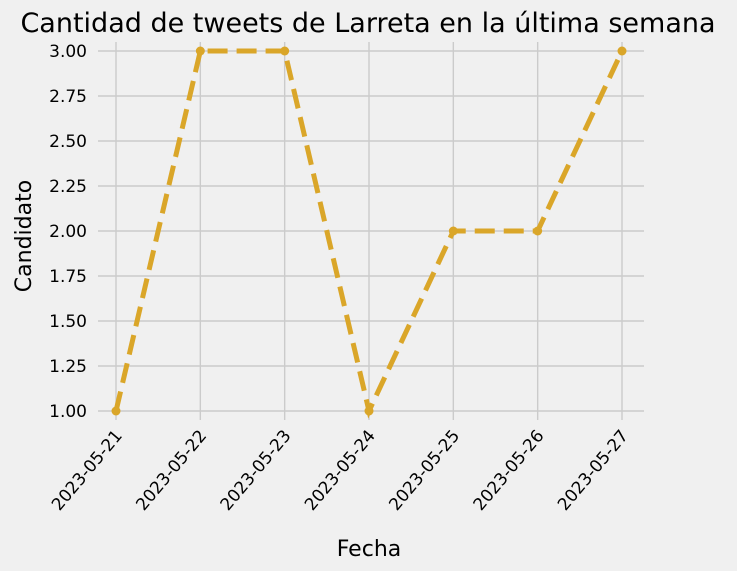  What do you see at coordinates (68, 412) in the screenshot?
I see `y-tick-label: 1.00` at bounding box center [68, 412].